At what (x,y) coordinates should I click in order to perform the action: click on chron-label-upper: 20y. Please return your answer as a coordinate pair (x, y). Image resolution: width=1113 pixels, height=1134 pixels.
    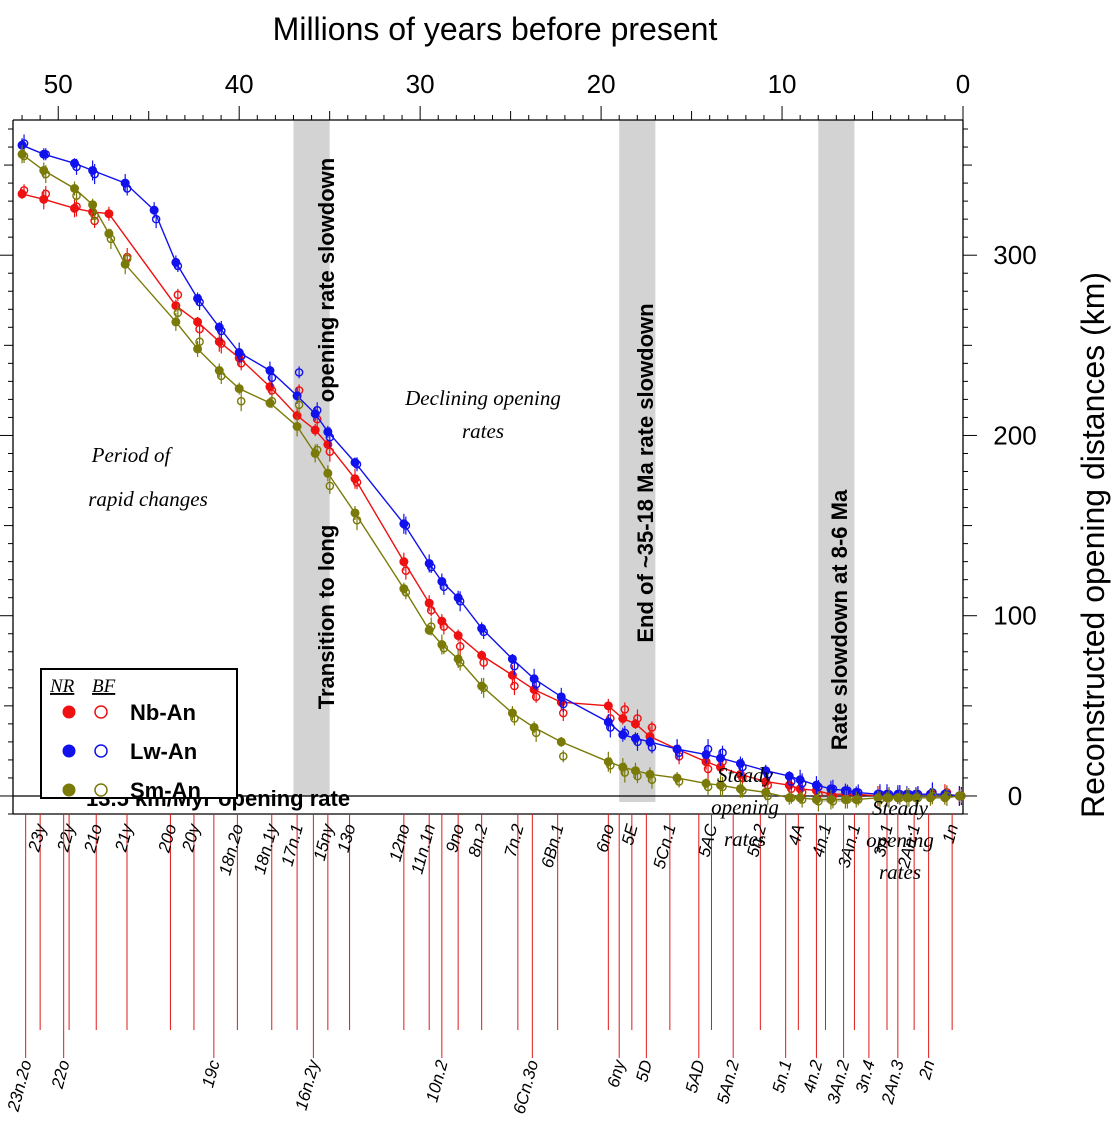
    Looking at the image, I should click on (191, 838).